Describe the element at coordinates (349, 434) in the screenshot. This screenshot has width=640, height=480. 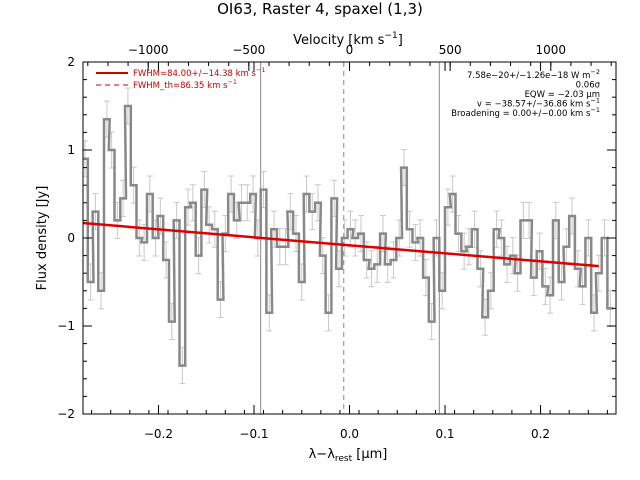
I see `x-tick-label: 0.0` at that location.